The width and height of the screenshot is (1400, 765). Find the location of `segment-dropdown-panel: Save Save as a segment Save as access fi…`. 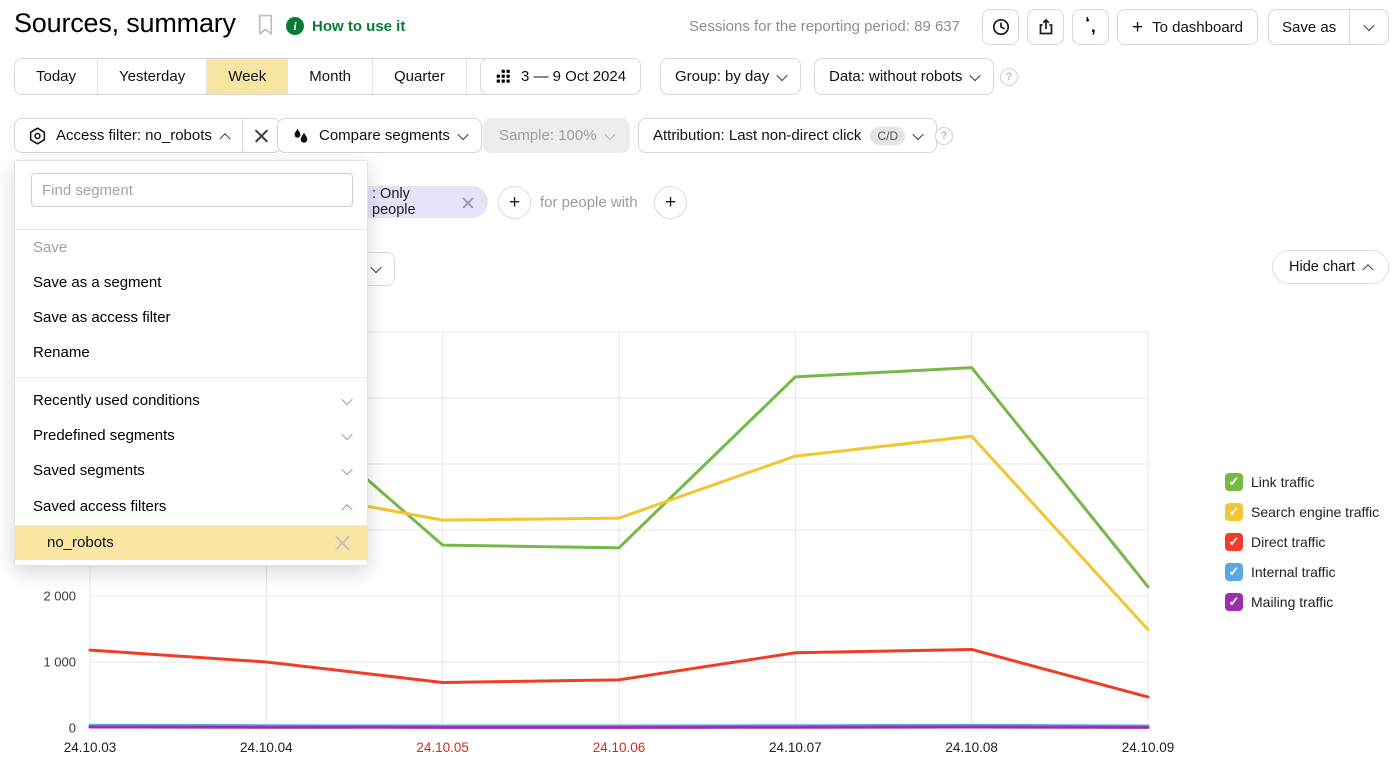

segment-dropdown-panel: Save Save as a segment Save as access fi… is located at coordinates (191, 363).